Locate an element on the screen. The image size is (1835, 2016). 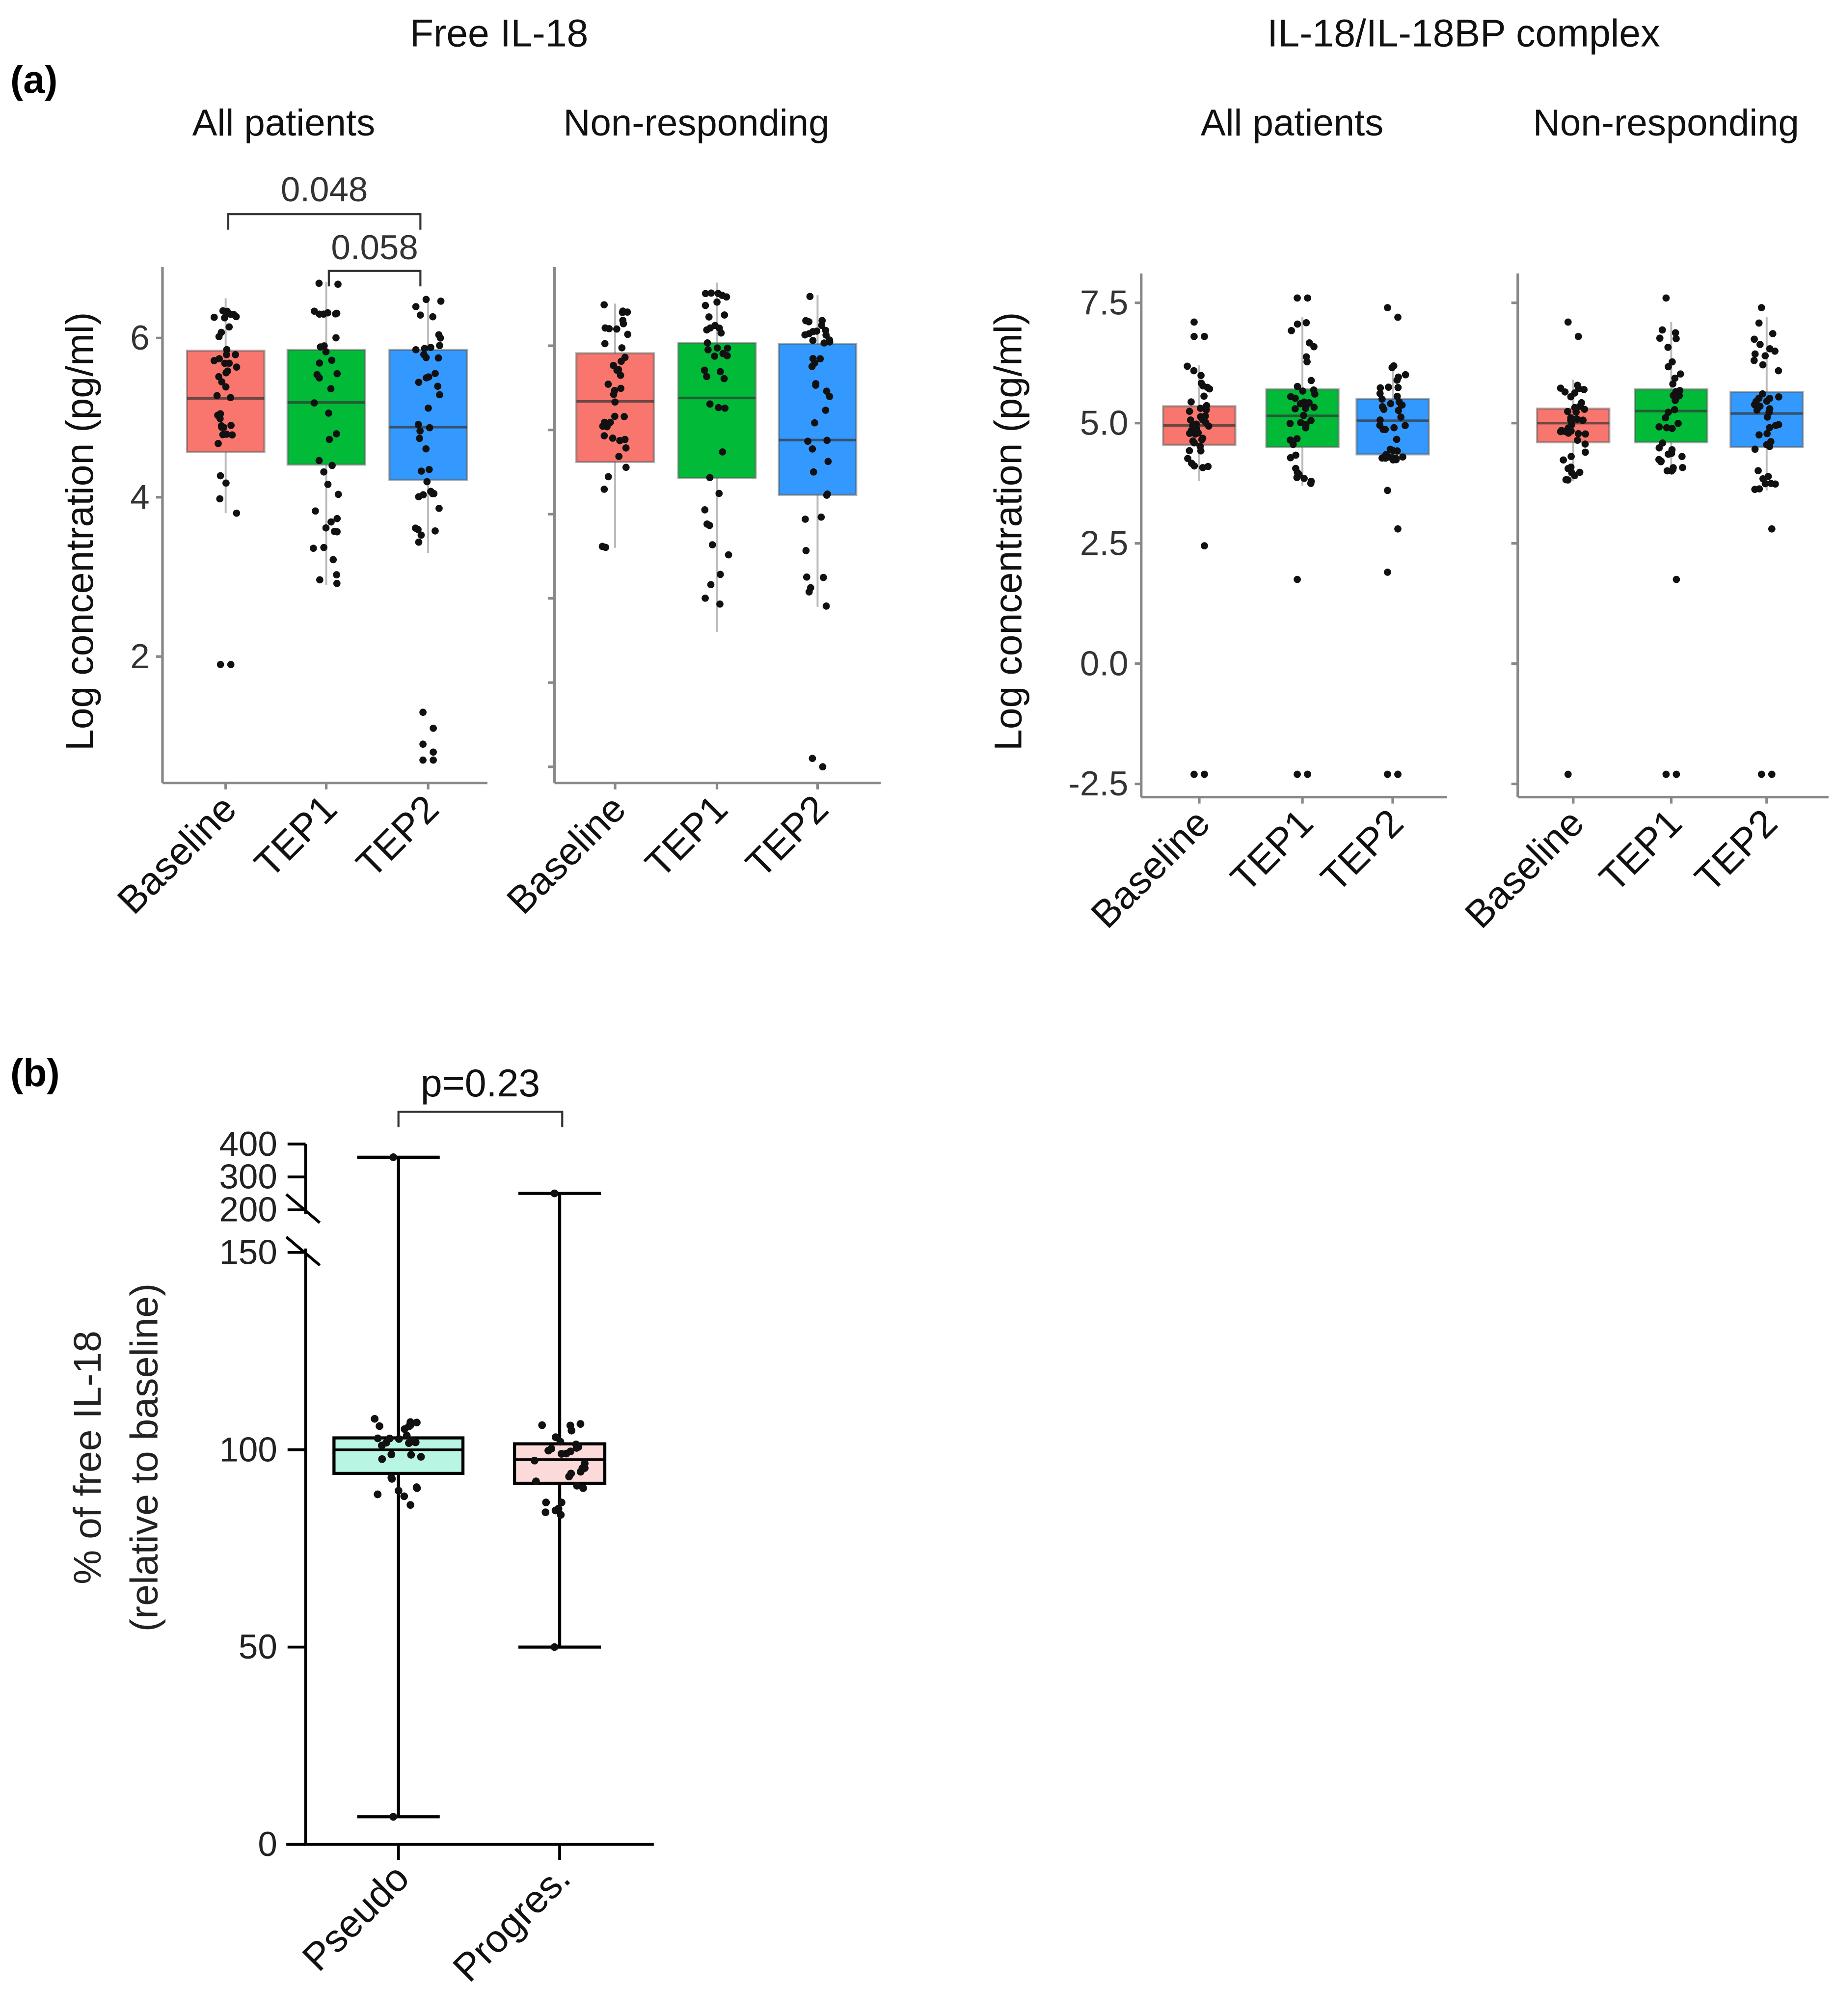
ylabel-a1: Log concentration (pg/ml) is located at coordinates (80, 531).